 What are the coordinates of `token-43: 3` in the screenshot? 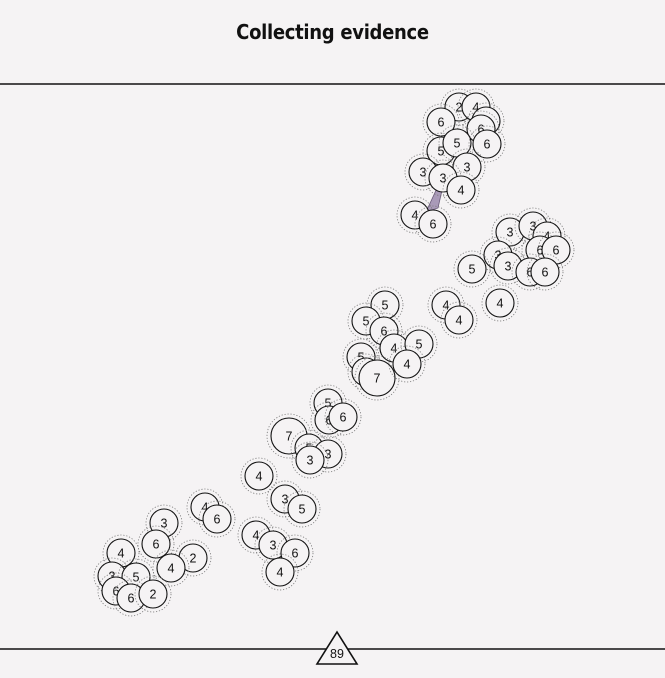 It's located at (310, 460).